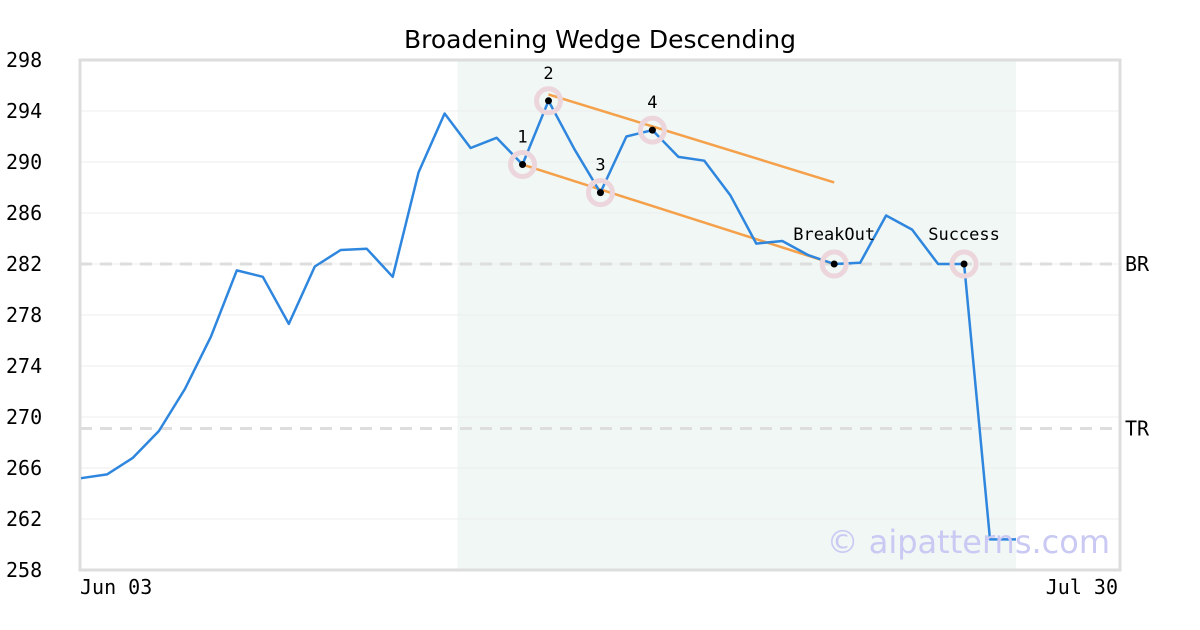 Image resolution: width=1200 pixels, height=630 pixels. I want to click on y-tick-label: 290, so click(24, 162).